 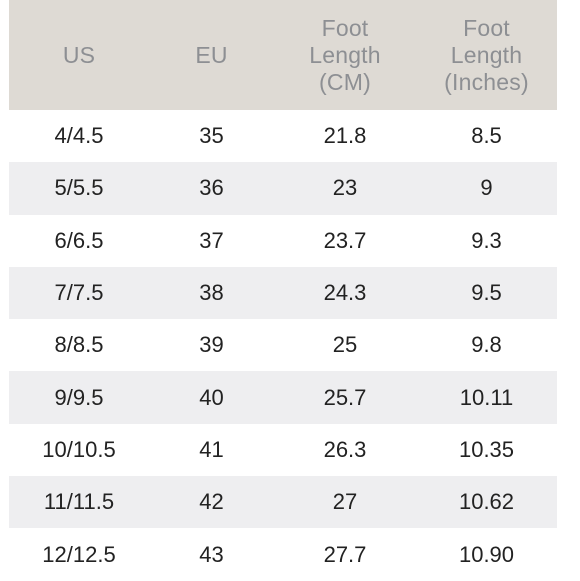 I want to click on table-row: 12/12.5 43 27.7 10.90, so click(x=283, y=554).